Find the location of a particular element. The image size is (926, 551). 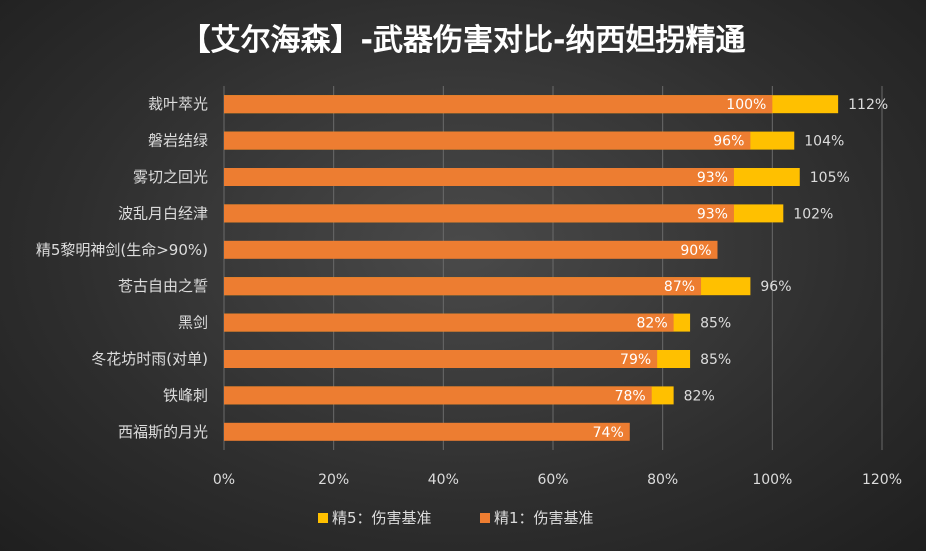

category-label: 裁叶萃光 is located at coordinates (178, 104).